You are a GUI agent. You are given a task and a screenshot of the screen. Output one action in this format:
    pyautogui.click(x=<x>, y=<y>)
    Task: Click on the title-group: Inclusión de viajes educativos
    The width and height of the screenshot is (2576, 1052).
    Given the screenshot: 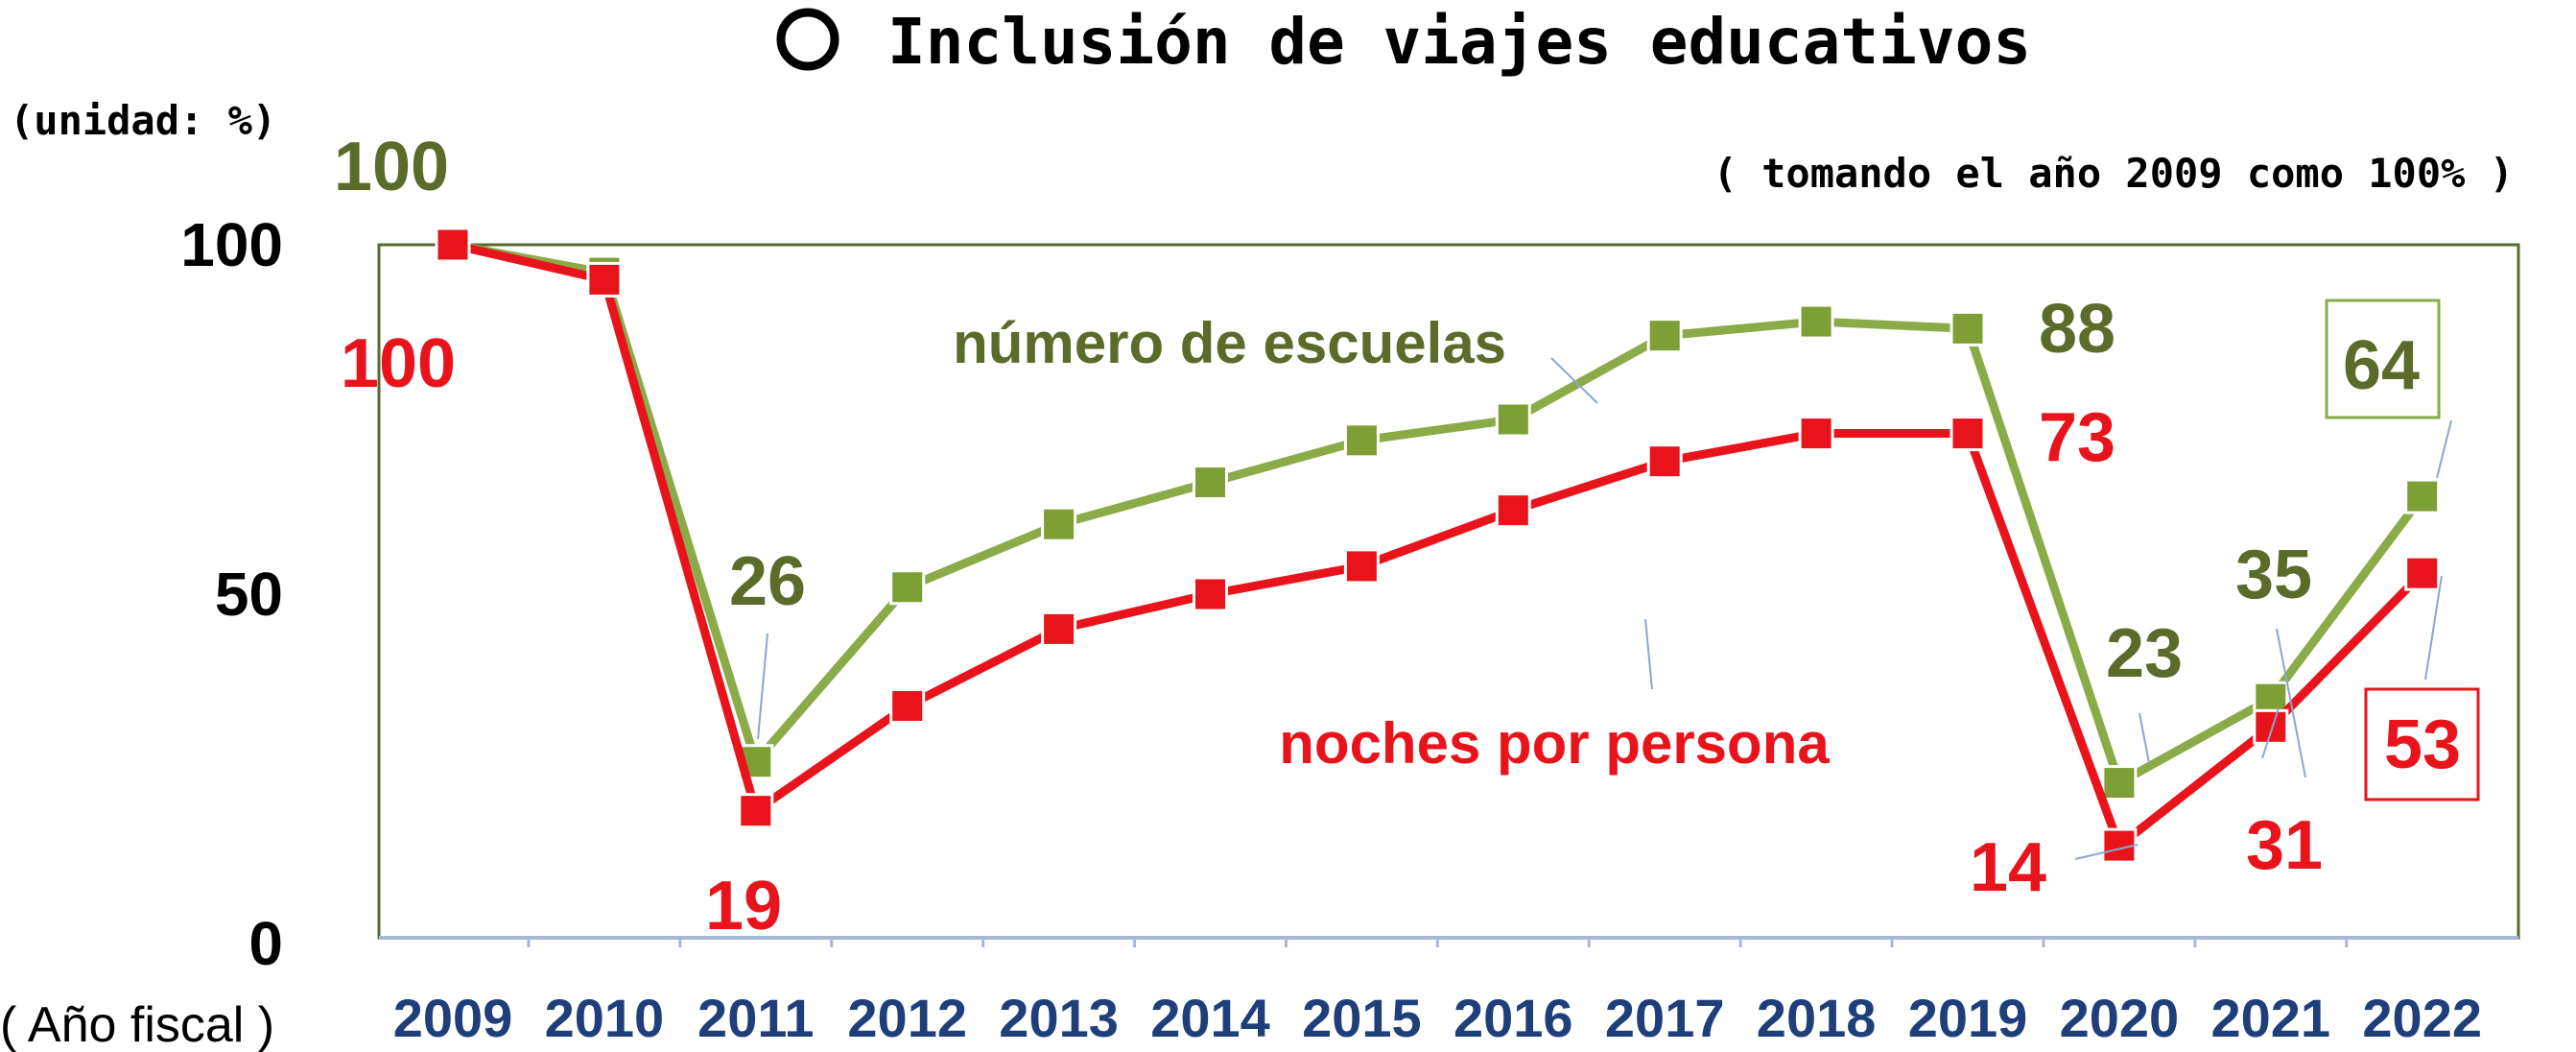 What is the action you would take?
    pyautogui.click(x=1404, y=42)
    